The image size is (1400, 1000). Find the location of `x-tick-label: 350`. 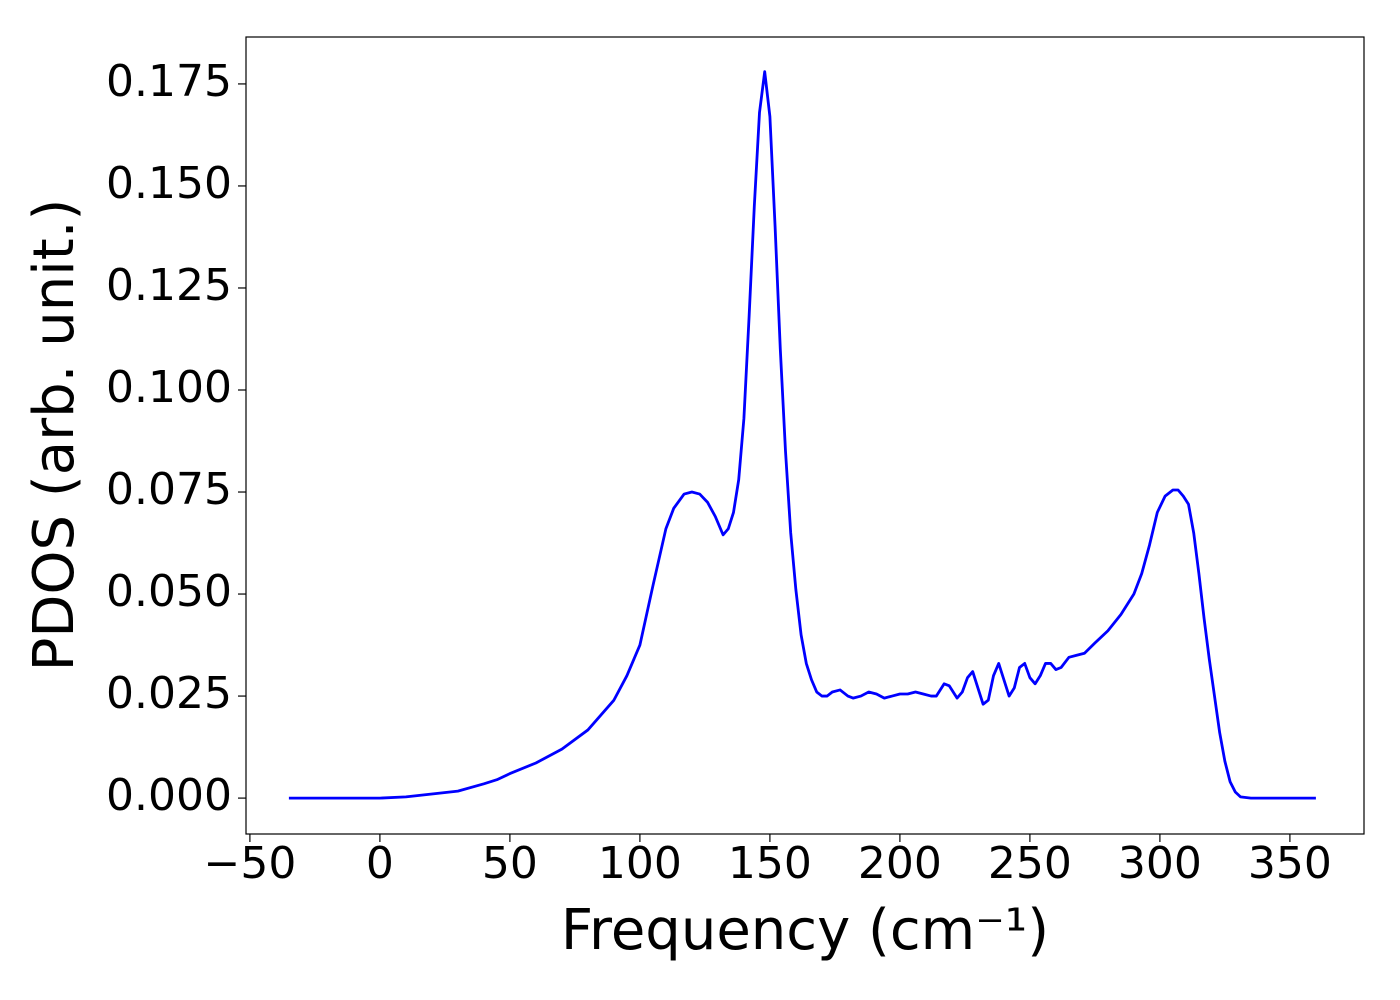

x-tick-label: 350 is located at coordinates (1290, 863).